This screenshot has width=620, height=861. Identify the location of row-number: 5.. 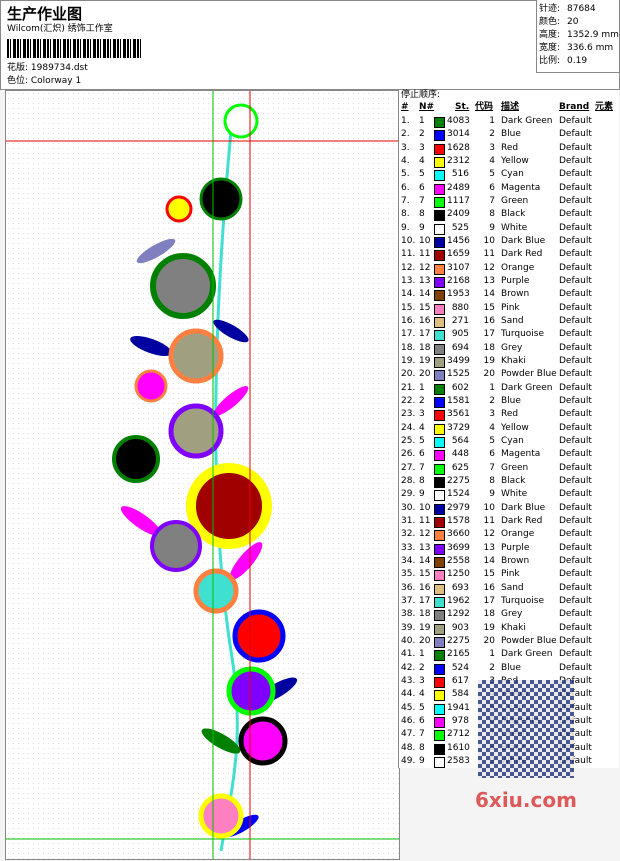
(405, 174).